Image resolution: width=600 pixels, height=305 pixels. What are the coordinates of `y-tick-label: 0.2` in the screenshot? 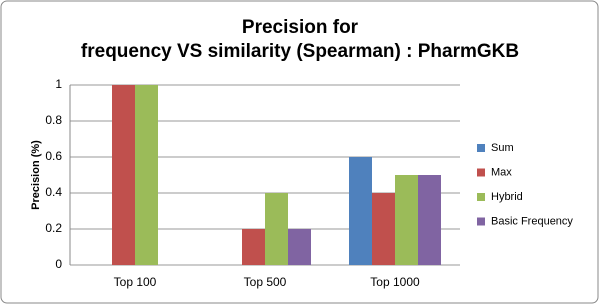 It's located at (53, 228).